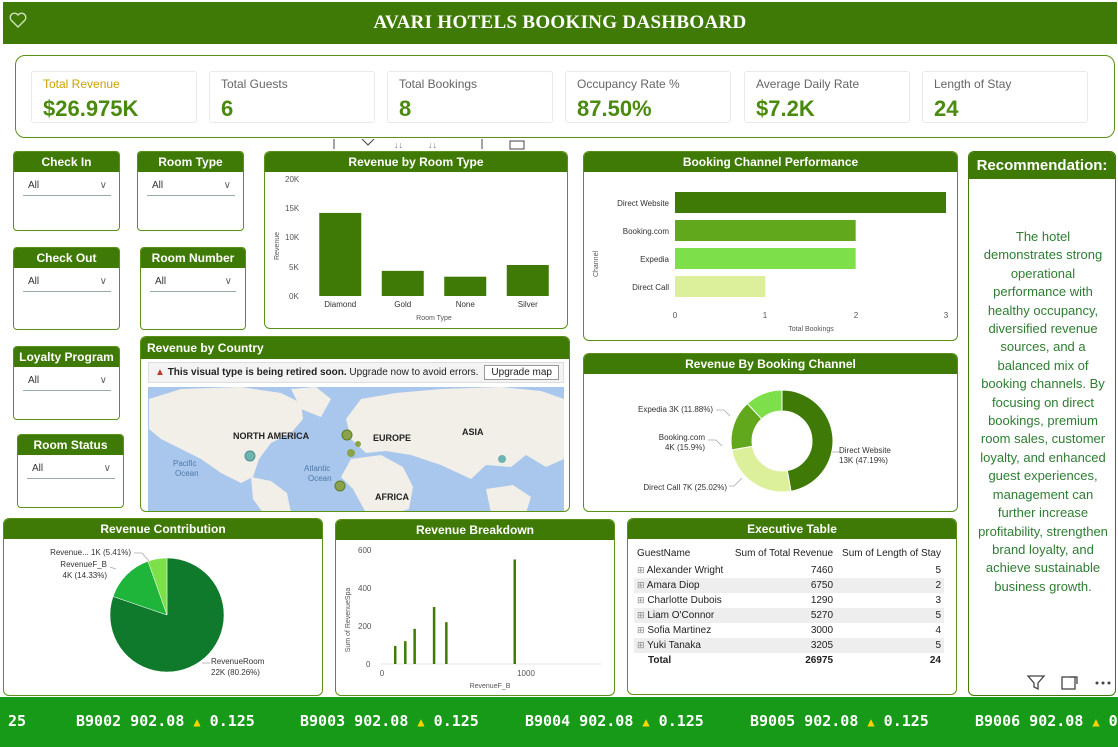 This screenshot has height=747, width=1118. What do you see at coordinates (891, 553) in the screenshot?
I see `column-header: Sum of Length of Stay` at bounding box center [891, 553].